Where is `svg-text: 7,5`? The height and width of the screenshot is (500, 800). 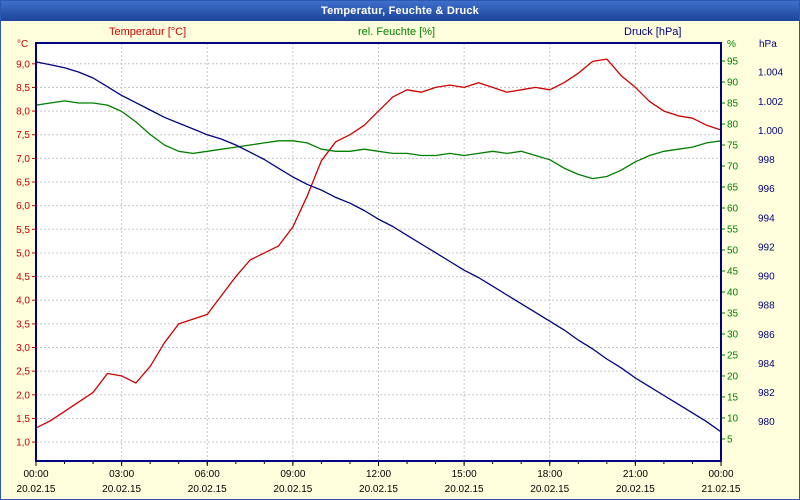 svg-text: 7,5 is located at coordinates (23, 135).